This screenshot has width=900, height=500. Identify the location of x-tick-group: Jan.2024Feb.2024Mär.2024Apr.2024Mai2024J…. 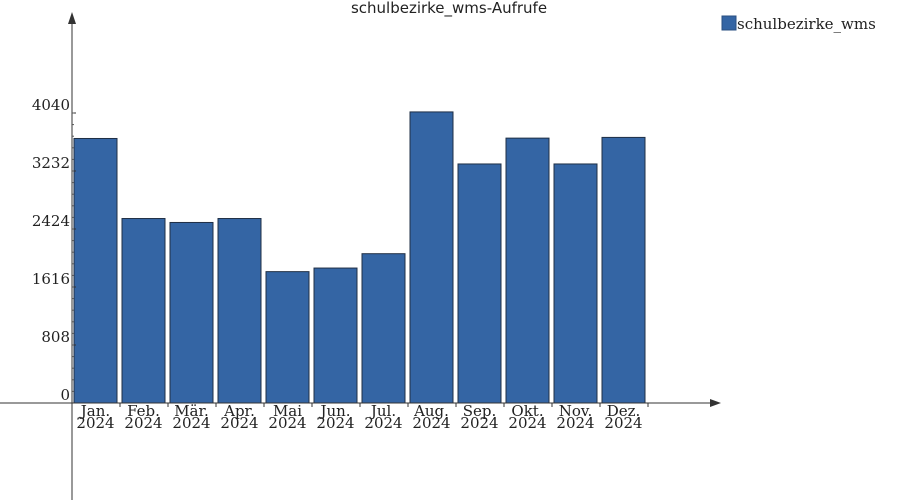
(362, 417).